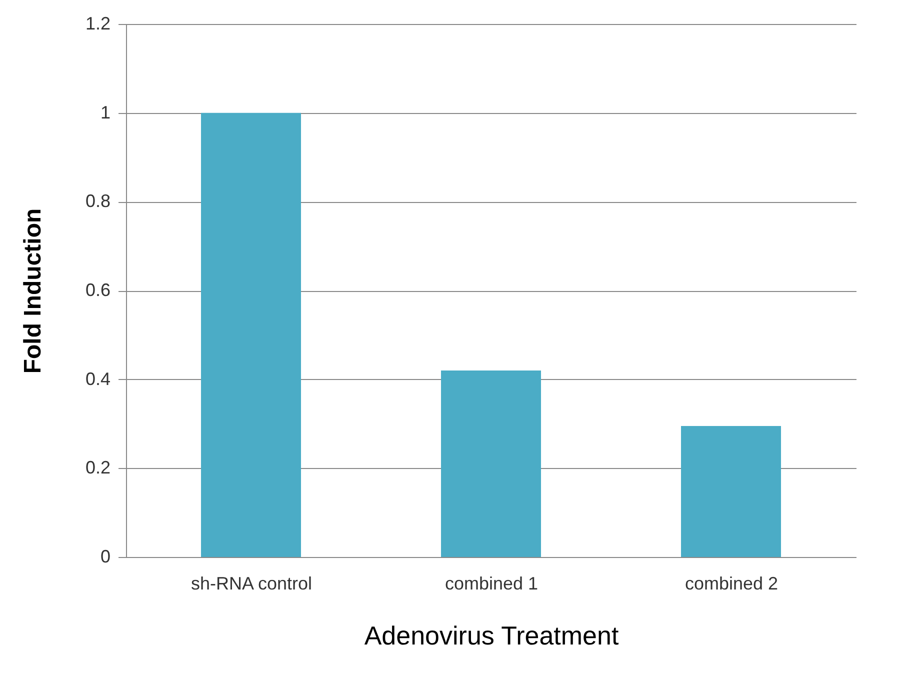 The image size is (909, 681). Describe the element at coordinates (731, 584) in the screenshot. I see `x-tick-label: combined 2` at that location.